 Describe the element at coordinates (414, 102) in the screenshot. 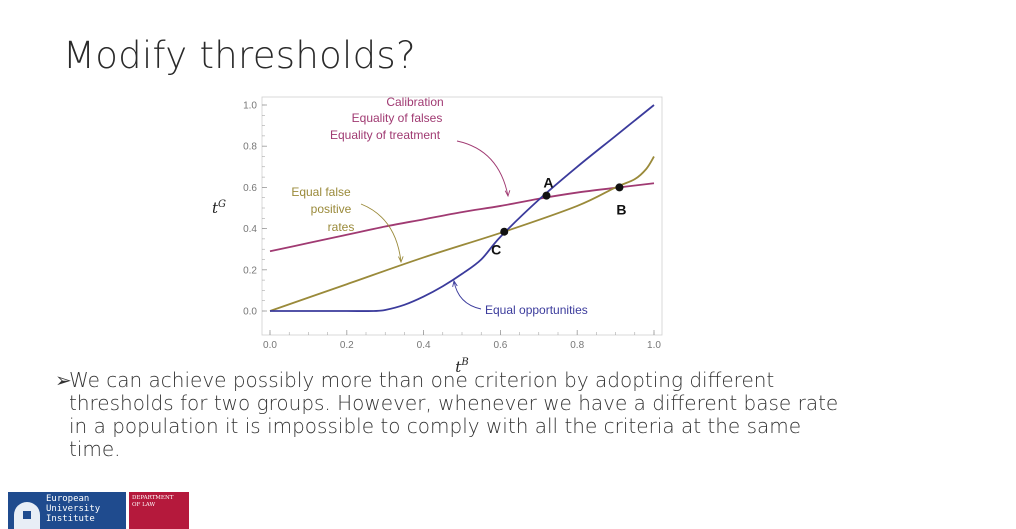

I see `annotation-calibration-line1: Calibration` at that location.